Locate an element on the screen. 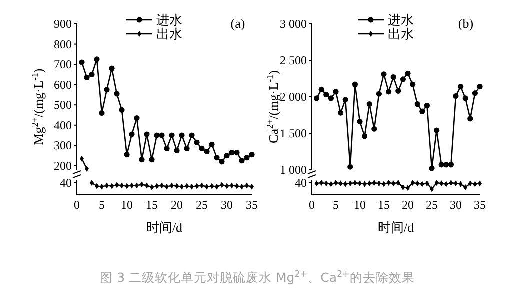 This screenshot has height=306, width=515. y-tick-label: 500 is located at coordinates (63, 105).